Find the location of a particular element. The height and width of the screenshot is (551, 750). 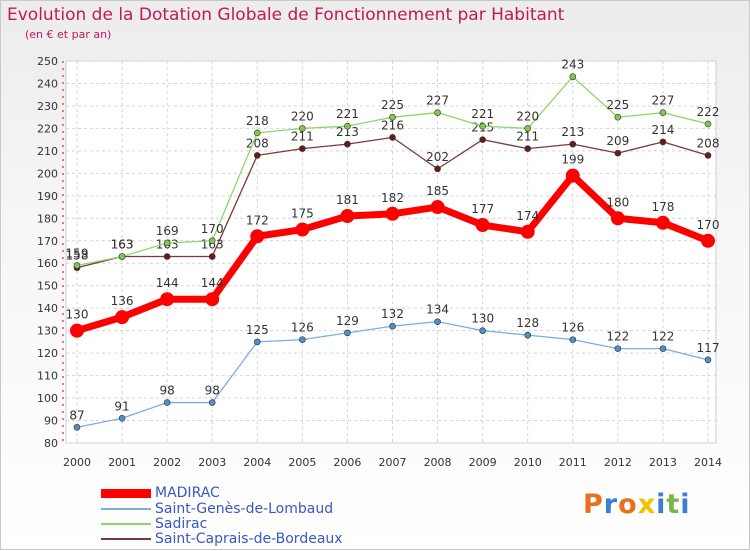

data-label-saint-genes-de-lombaud: 132 is located at coordinates (392, 314).